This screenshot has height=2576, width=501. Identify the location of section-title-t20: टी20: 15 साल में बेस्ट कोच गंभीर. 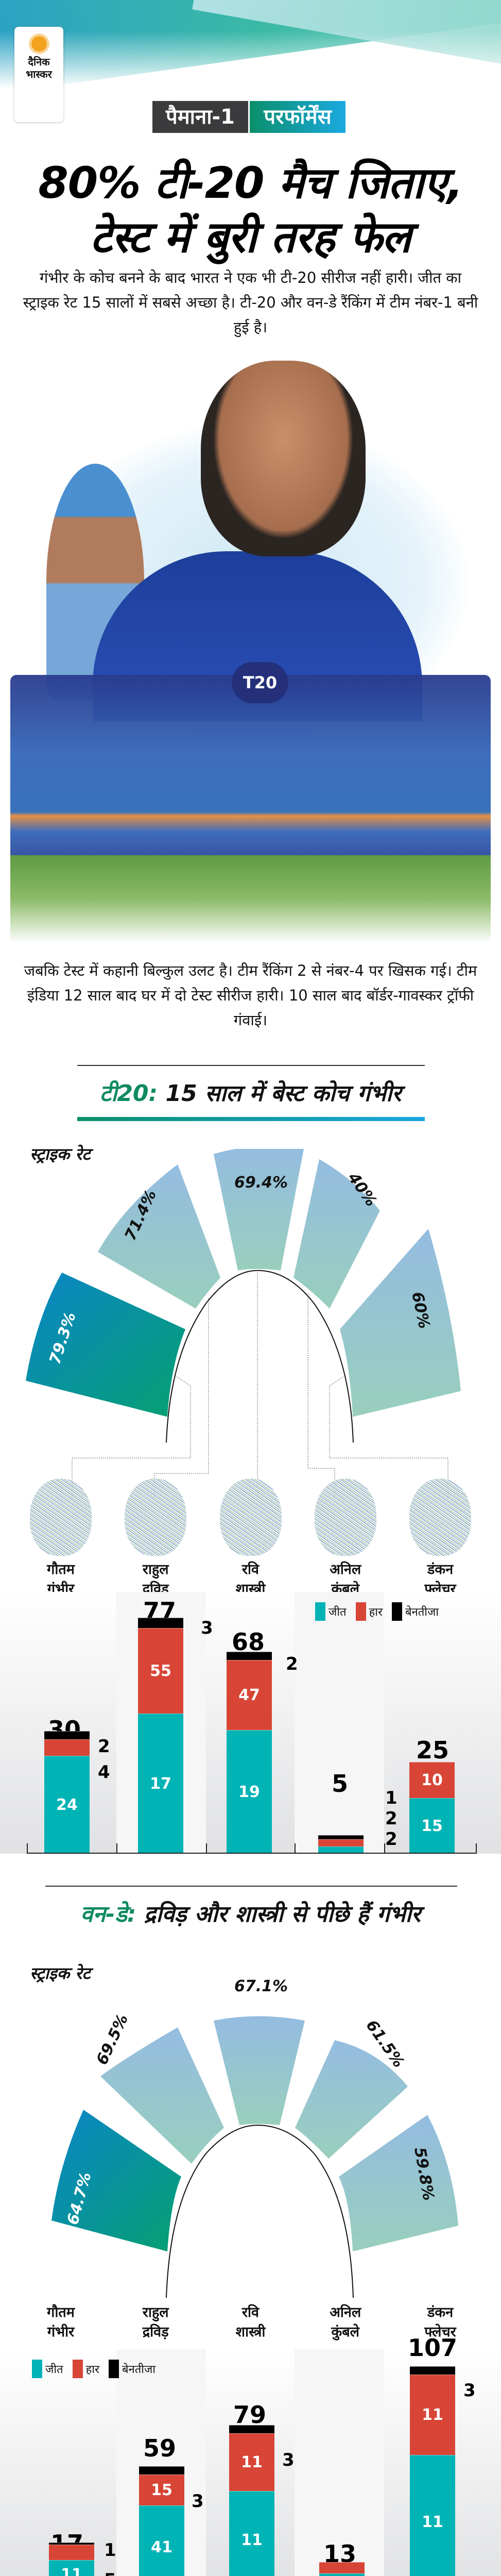
(251, 1093).